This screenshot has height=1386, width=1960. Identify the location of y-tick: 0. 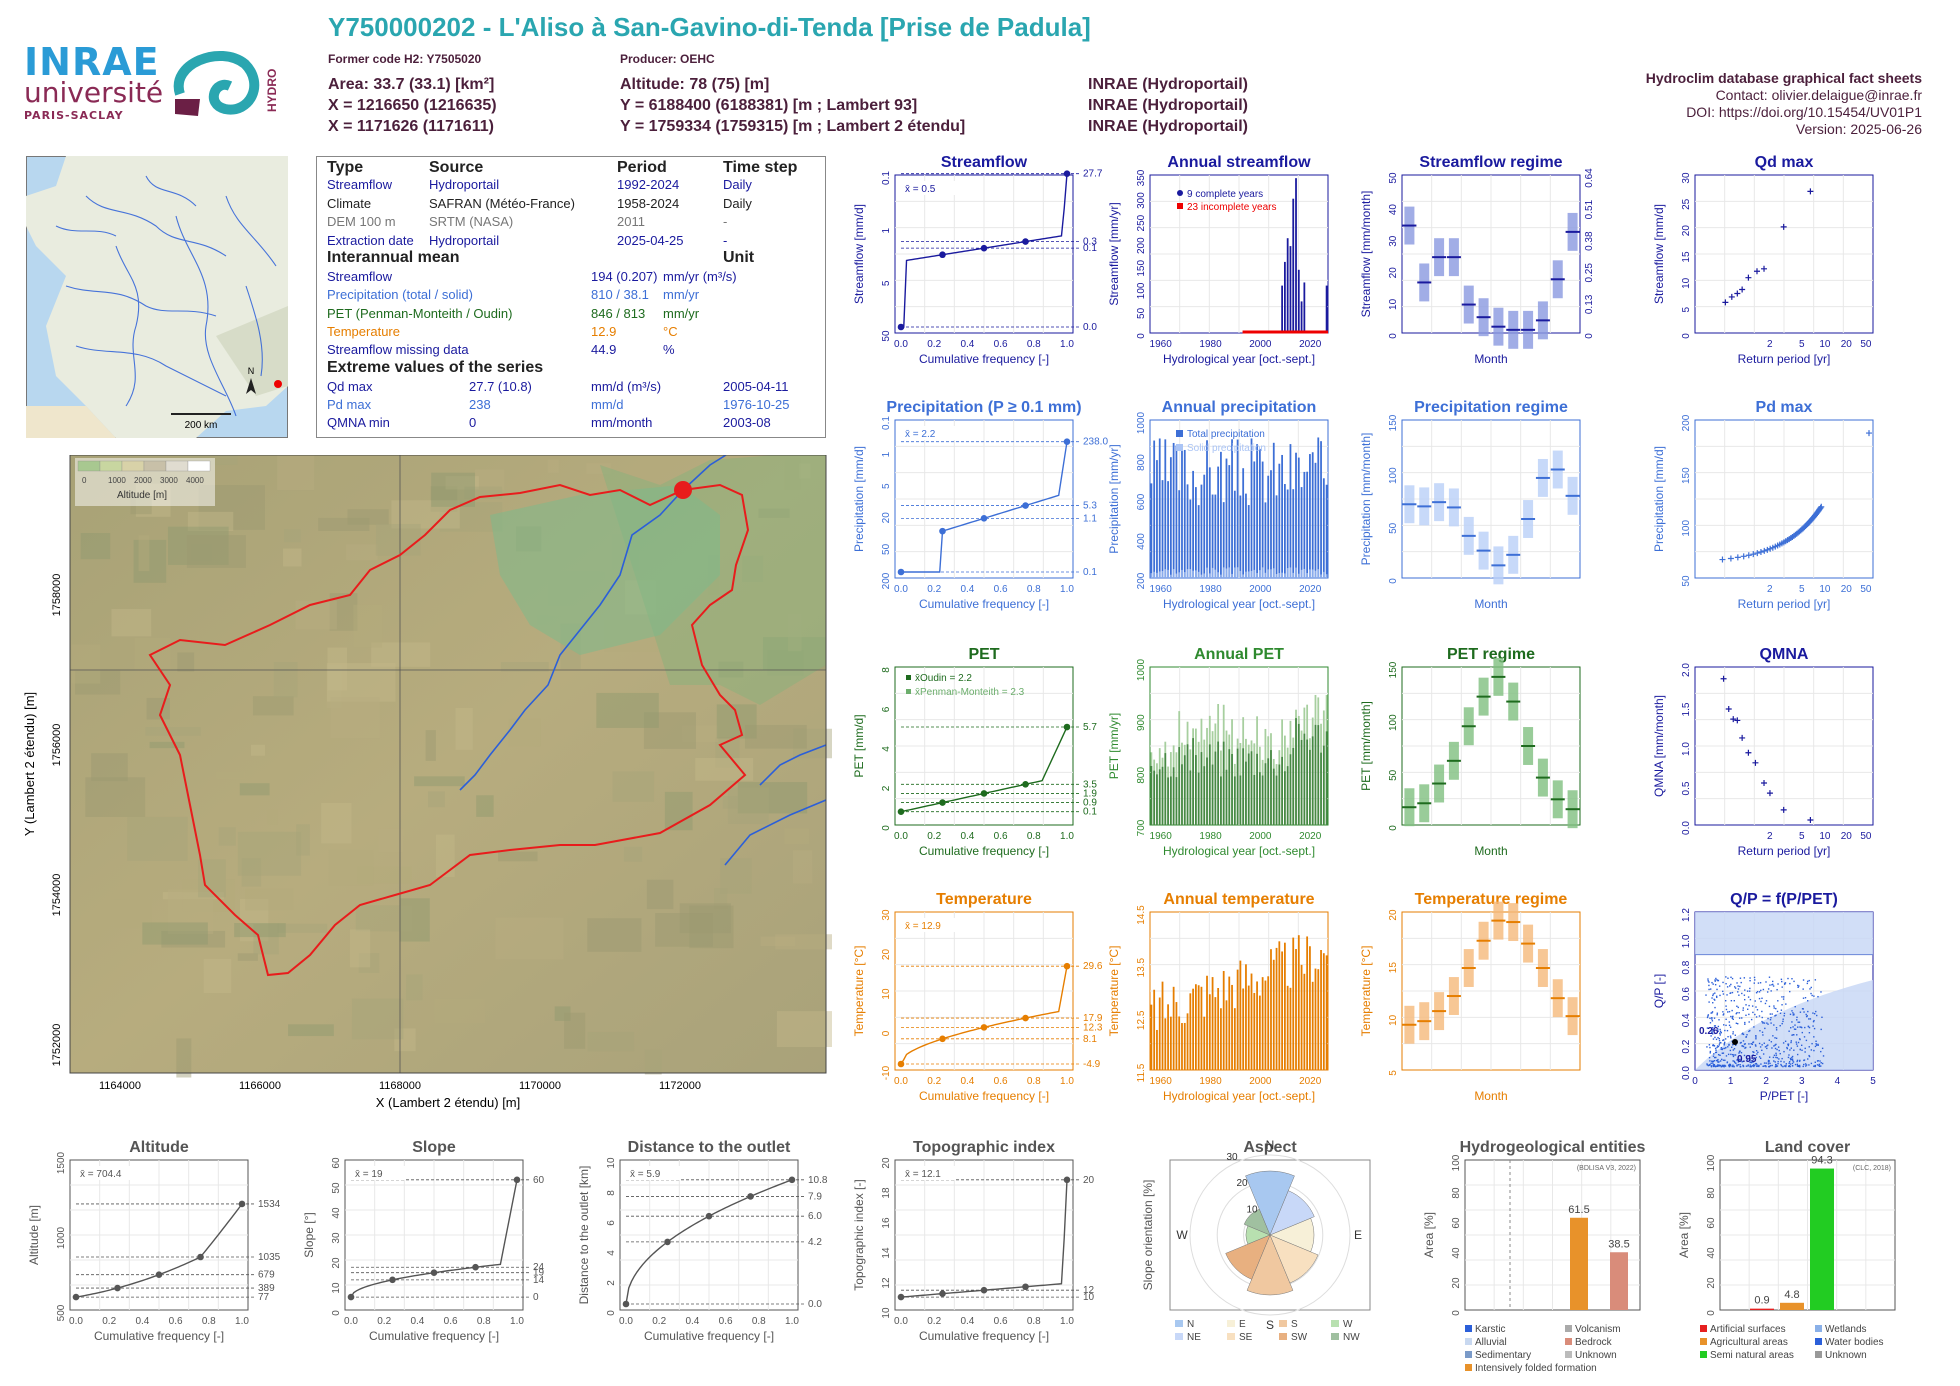
(1393, 581).